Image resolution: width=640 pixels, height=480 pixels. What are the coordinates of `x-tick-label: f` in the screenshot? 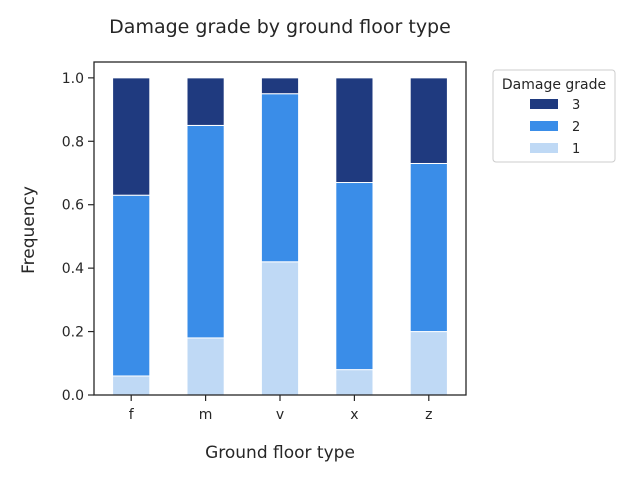 It's located at (132, 415).